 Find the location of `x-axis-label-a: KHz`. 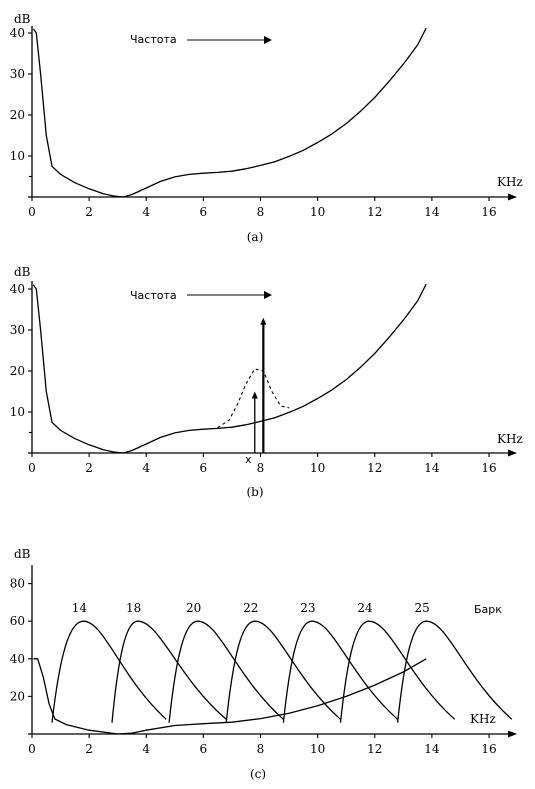

x-axis-label-a: KHz is located at coordinates (510, 182).